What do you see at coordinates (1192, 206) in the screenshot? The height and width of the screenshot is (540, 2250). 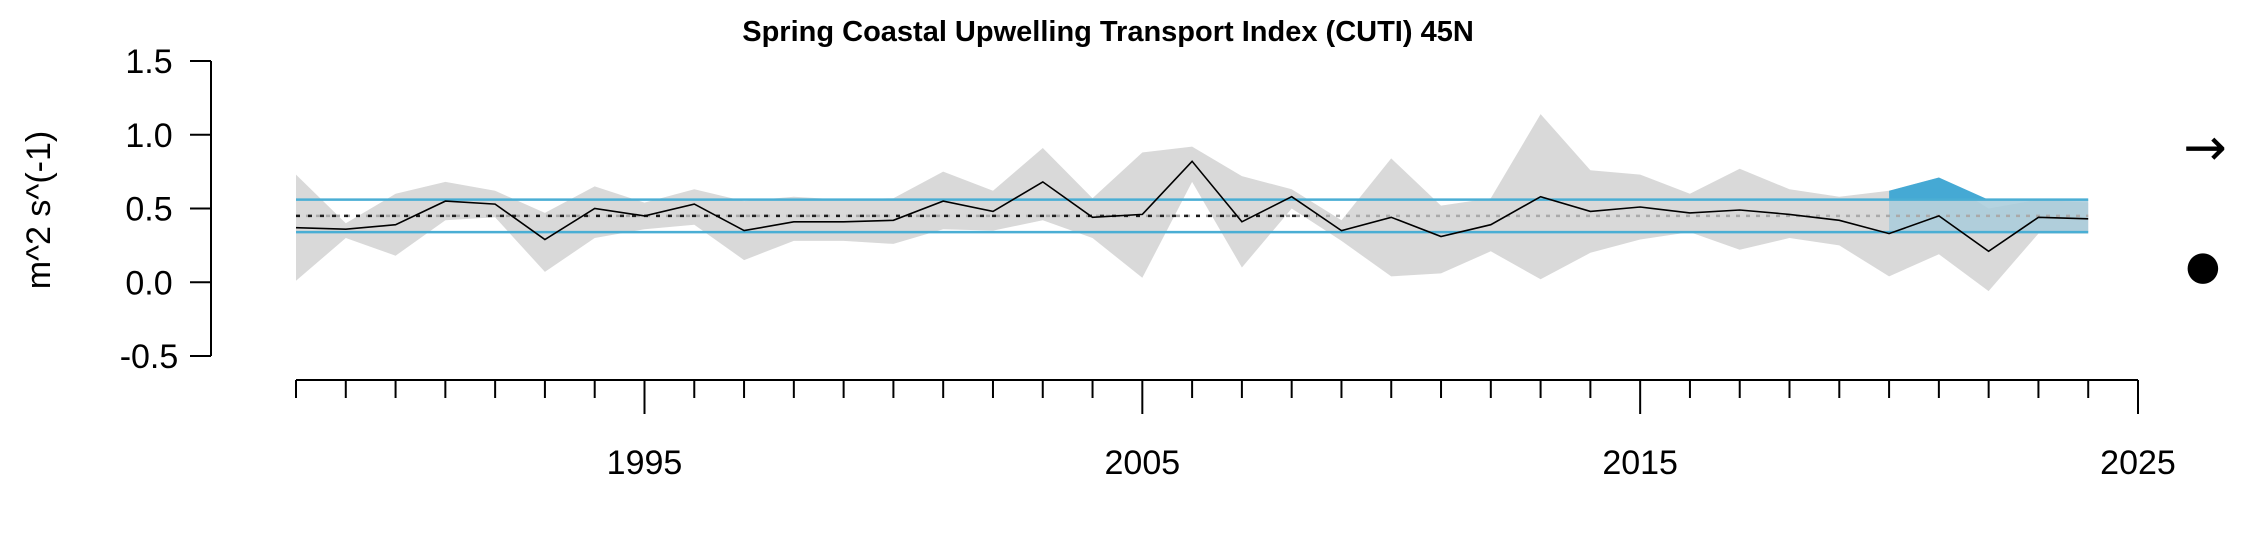 I see `value-line` at bounding box center [1192, 206].